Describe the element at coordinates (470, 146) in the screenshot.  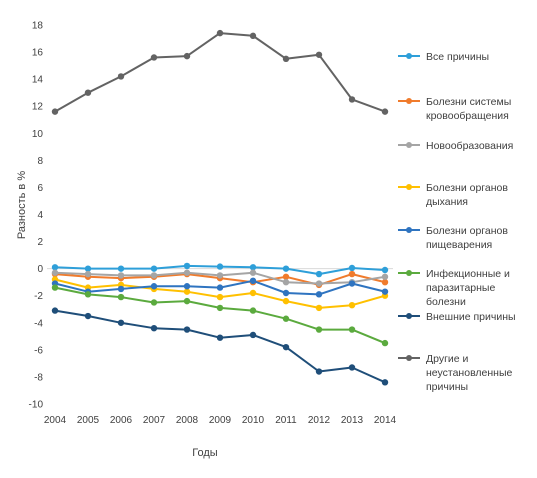
I see `legend-label: Новообразования` at that location.